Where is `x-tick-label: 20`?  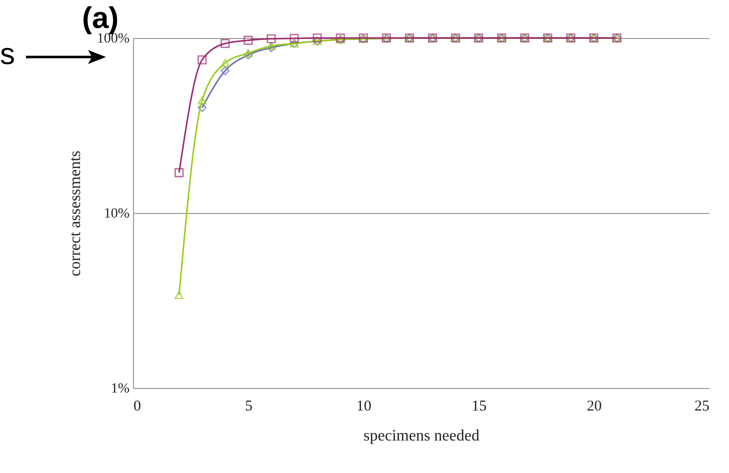 x-tick-label: 20 is located at coordinates (594, 406).